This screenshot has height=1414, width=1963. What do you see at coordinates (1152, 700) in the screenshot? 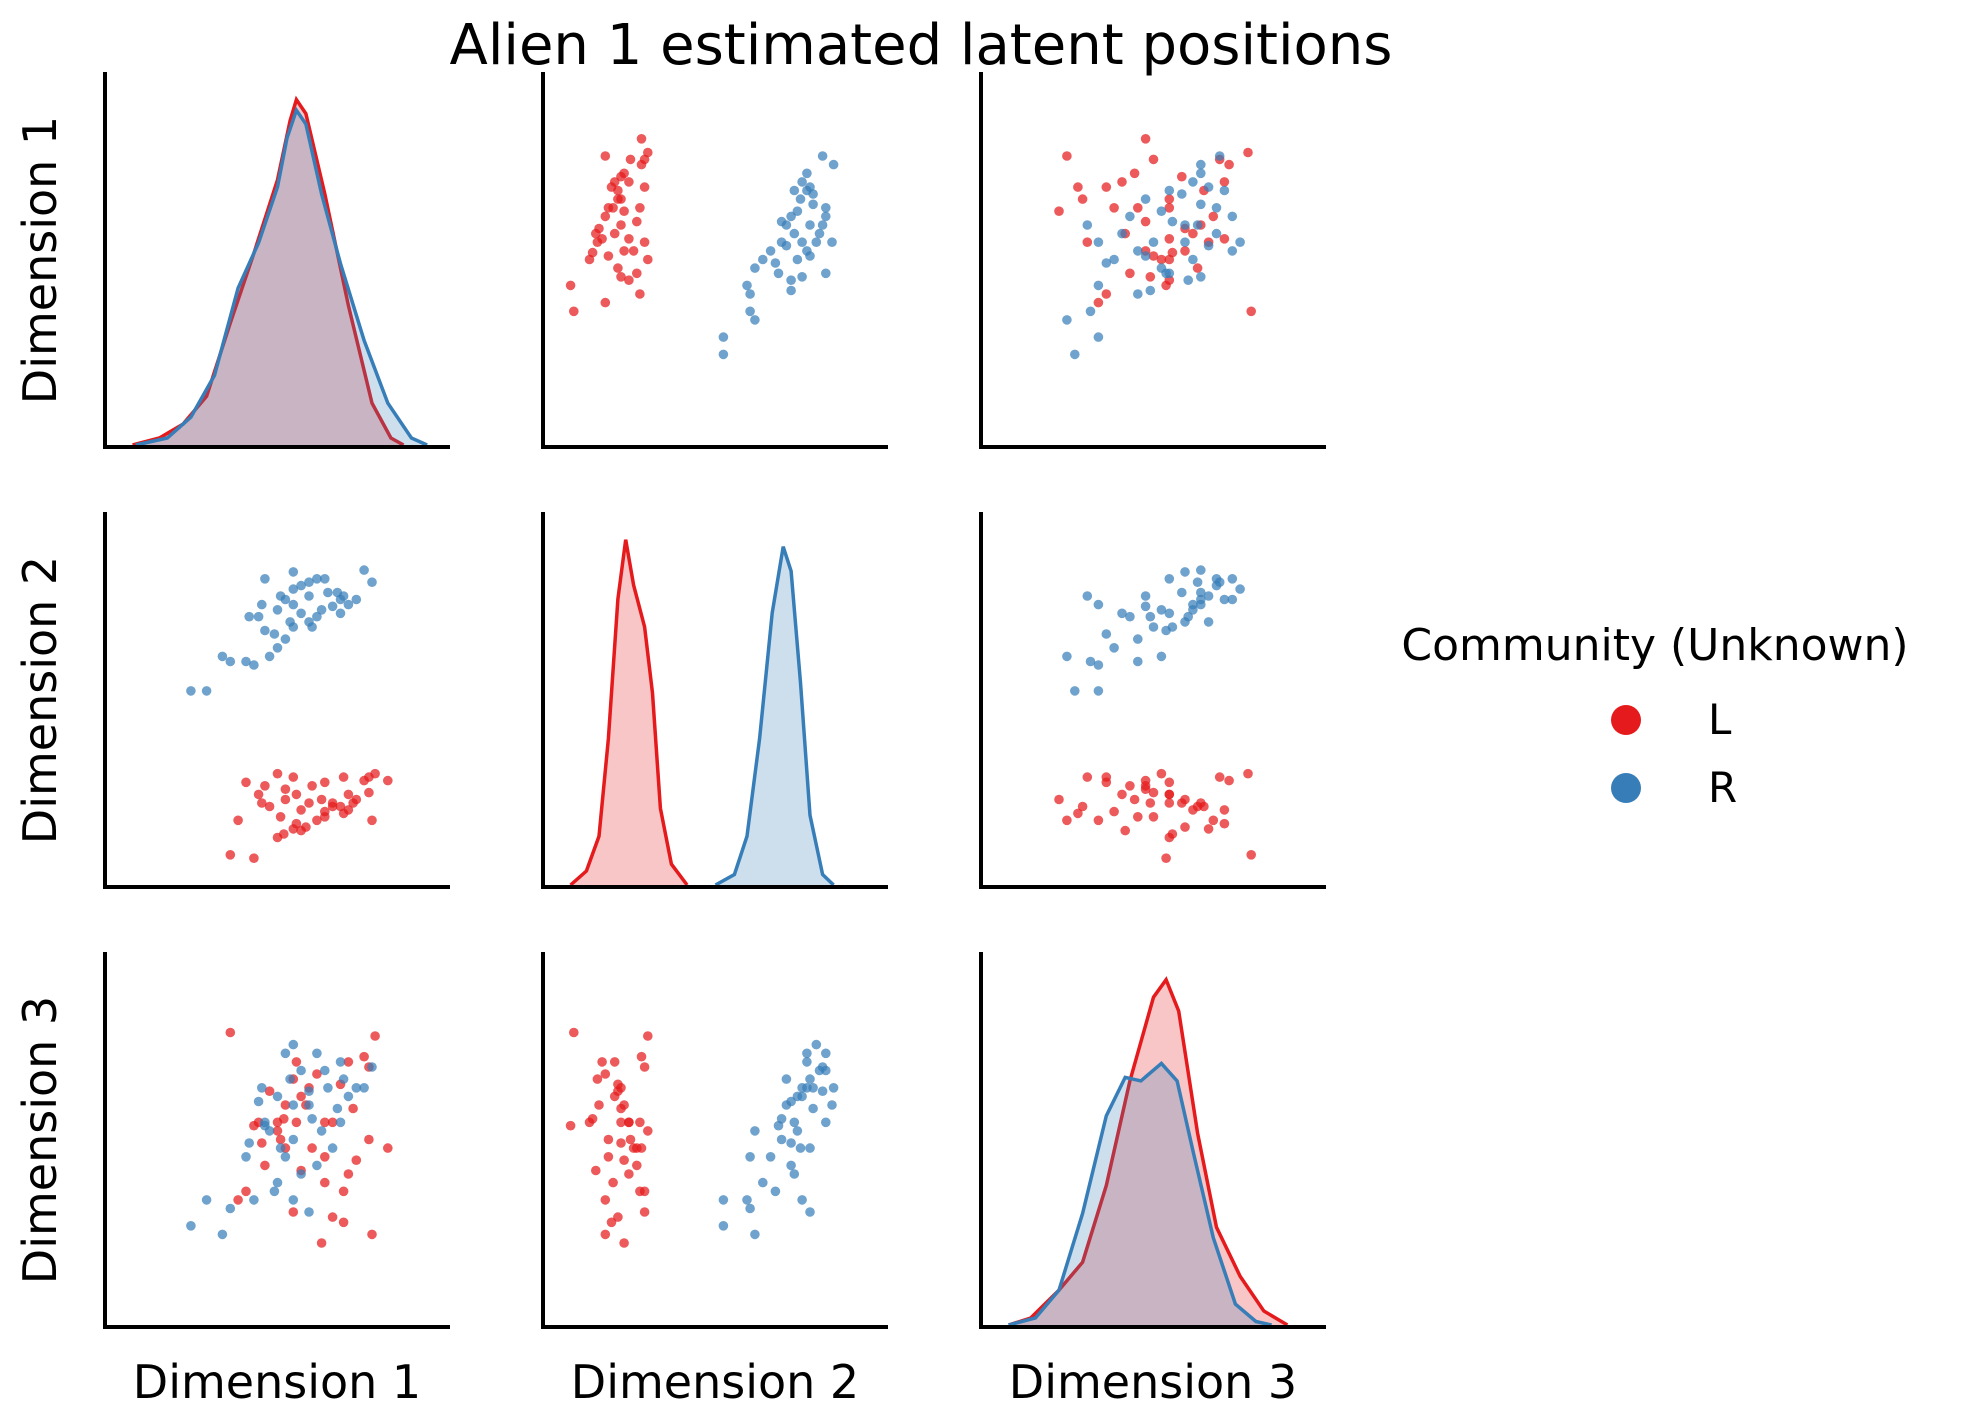
I see `axis-spines` at bounding box center [1152, 700].